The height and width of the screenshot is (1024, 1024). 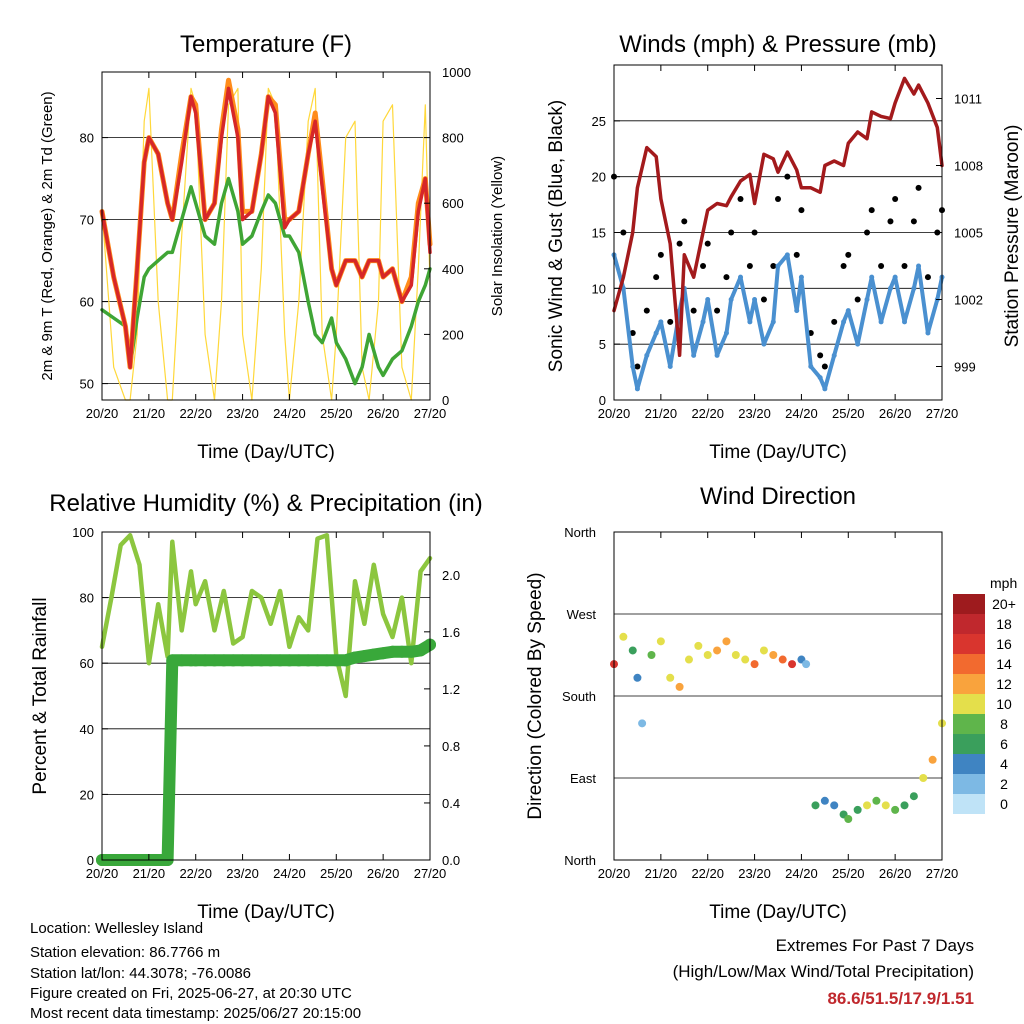 What do you see at coordinates (599, 233) in the screenshot?
I see `winds-chart-ytick-label: 15` at bounding box center [599, 233].